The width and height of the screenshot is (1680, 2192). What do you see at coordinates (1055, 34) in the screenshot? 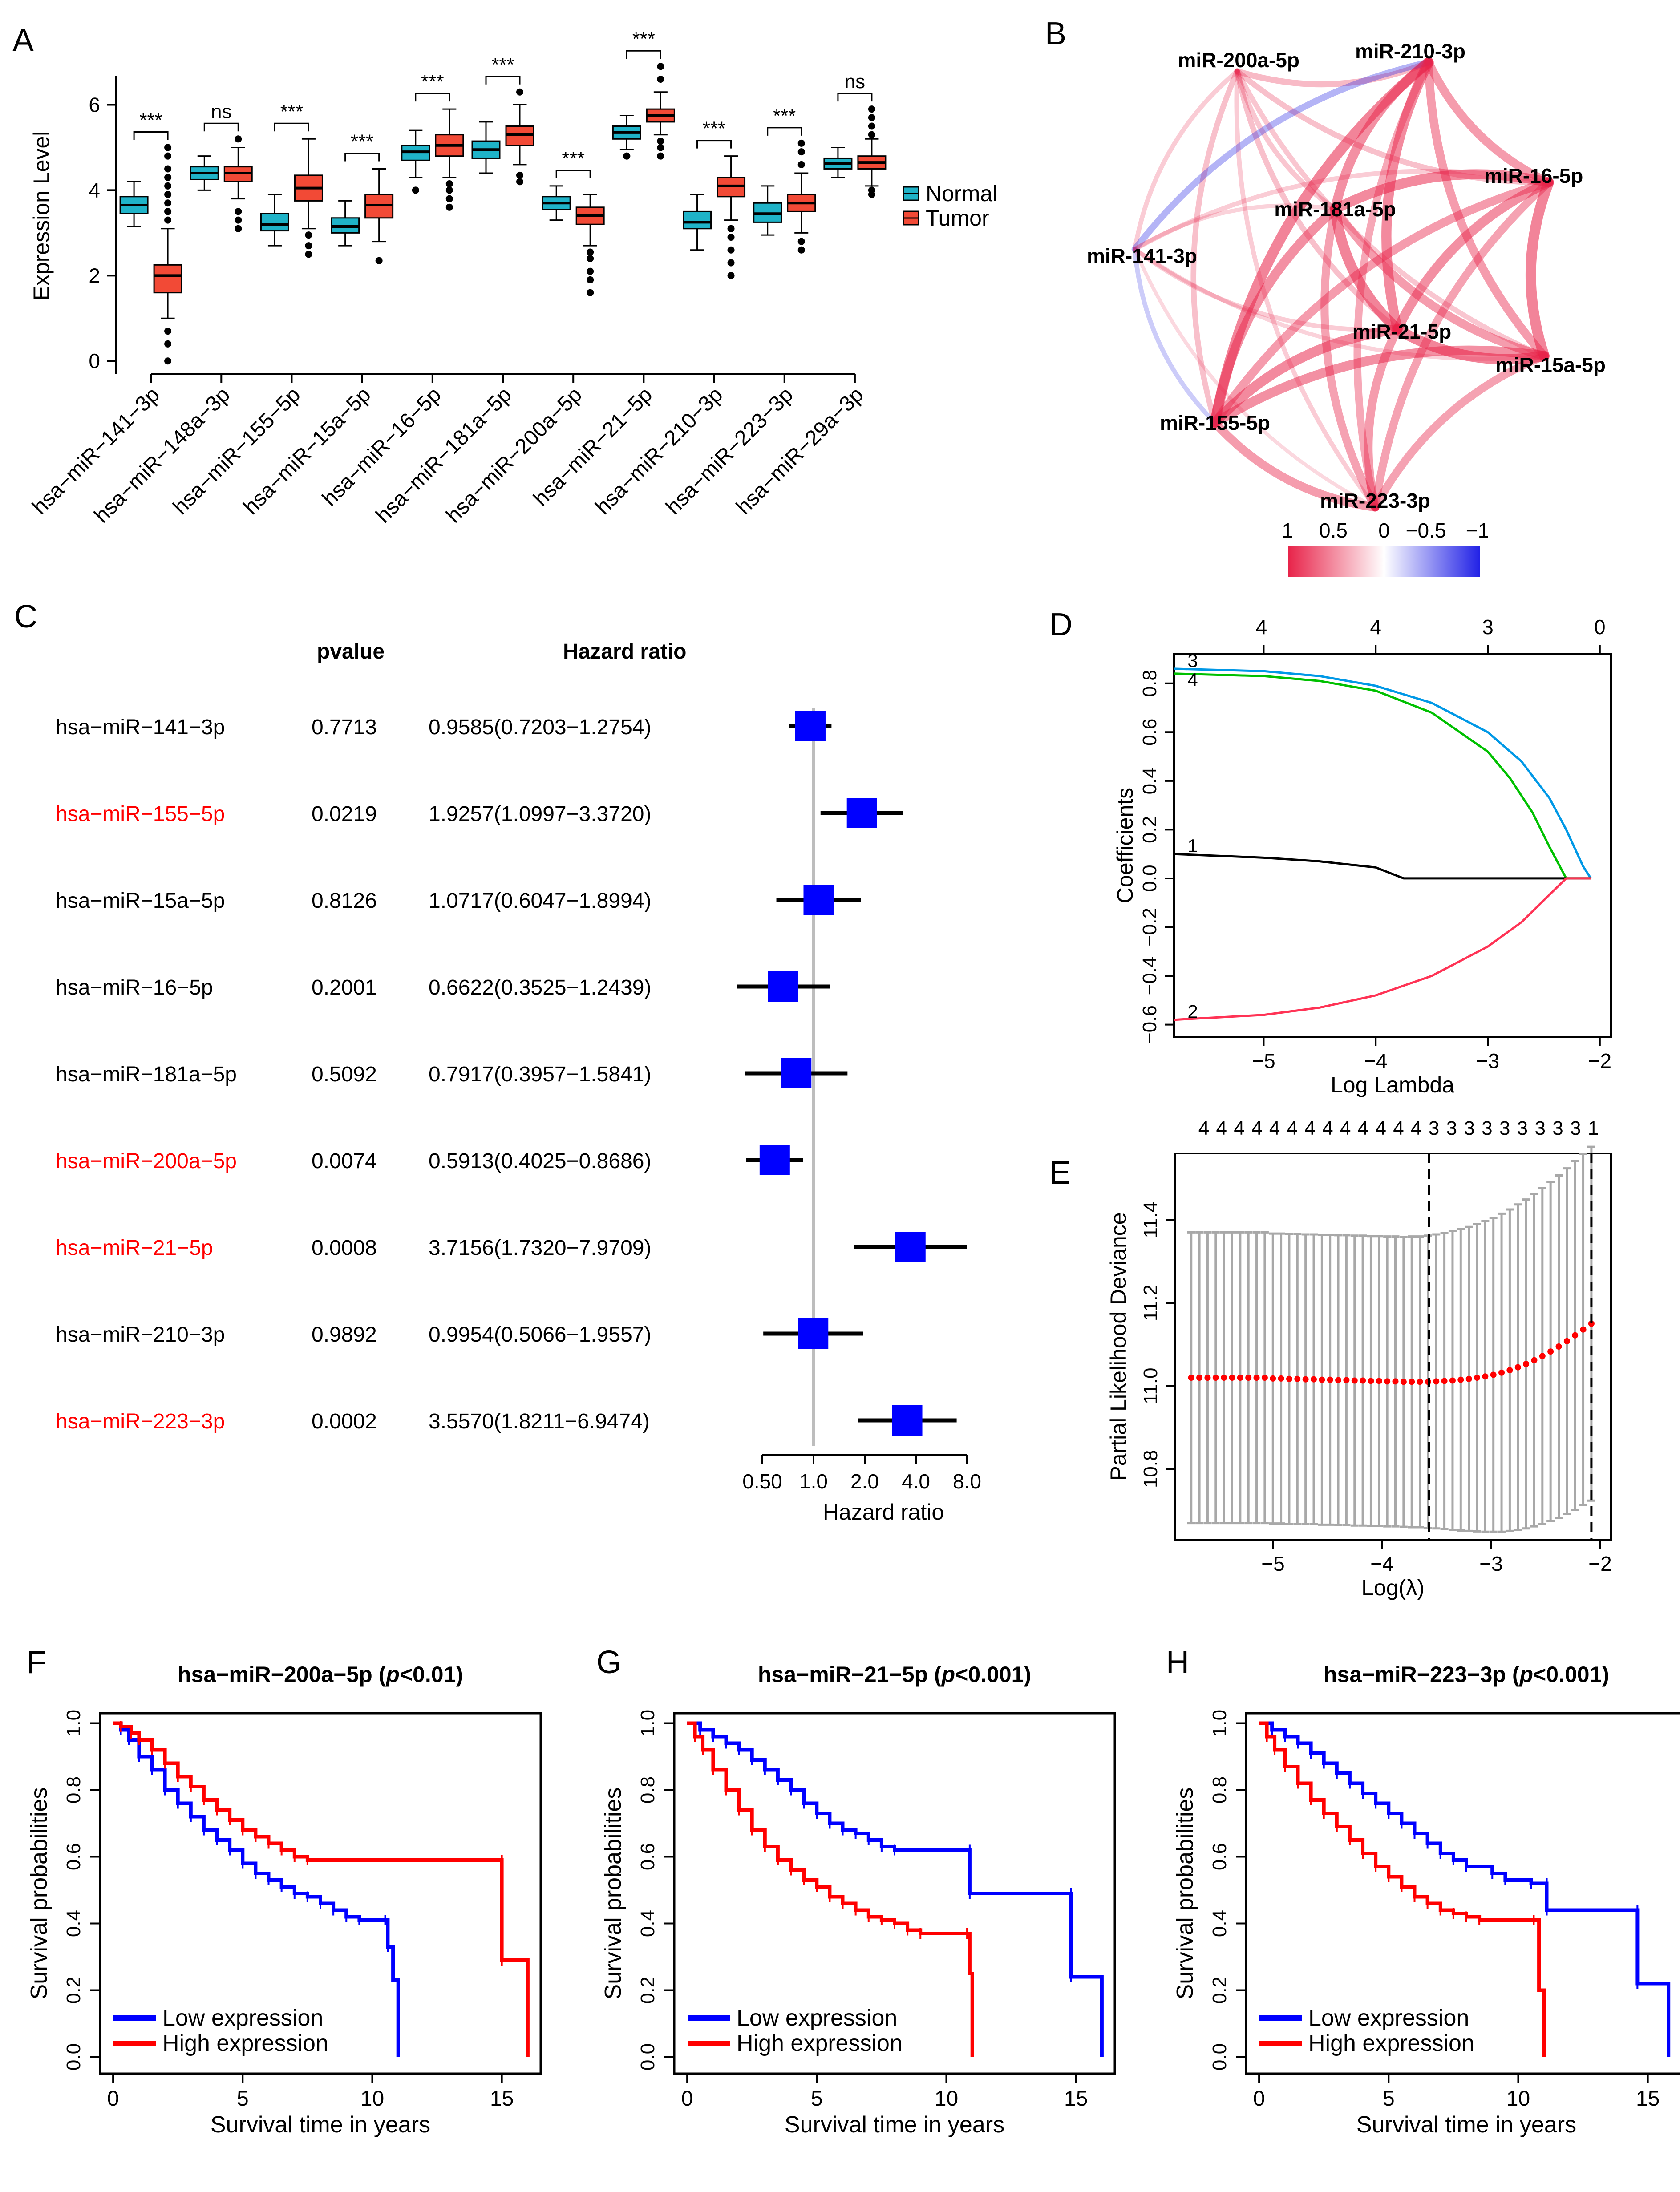
I see `panel-label-b: B` at bounding box center [1055, 34].